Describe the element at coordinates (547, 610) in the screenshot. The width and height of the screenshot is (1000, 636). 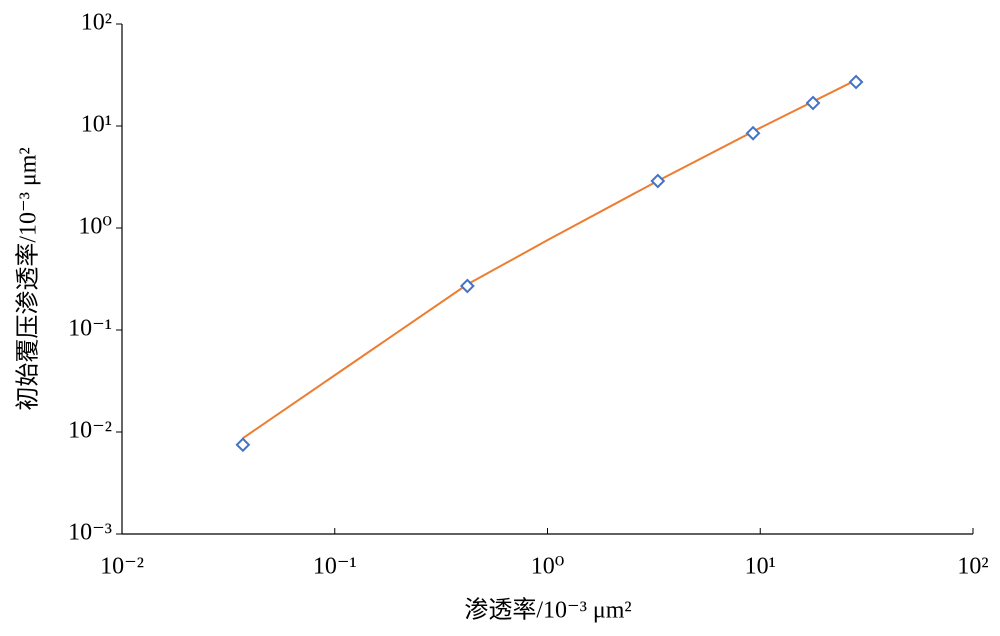
I see `x-axis-title: 渗透率/10⁻³ μm²` at that location.